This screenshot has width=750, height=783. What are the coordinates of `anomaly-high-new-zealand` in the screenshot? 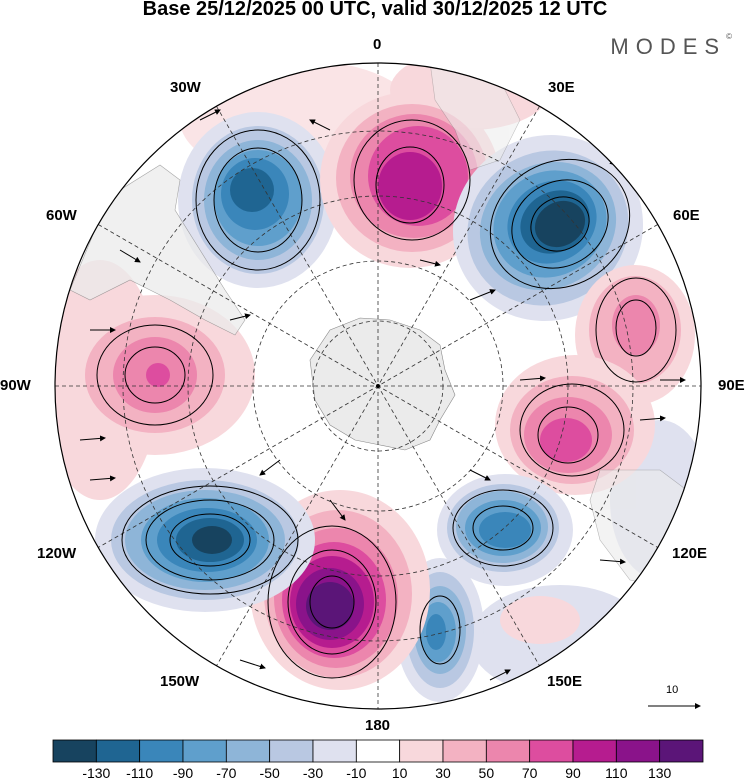 It's located at (540, 620).